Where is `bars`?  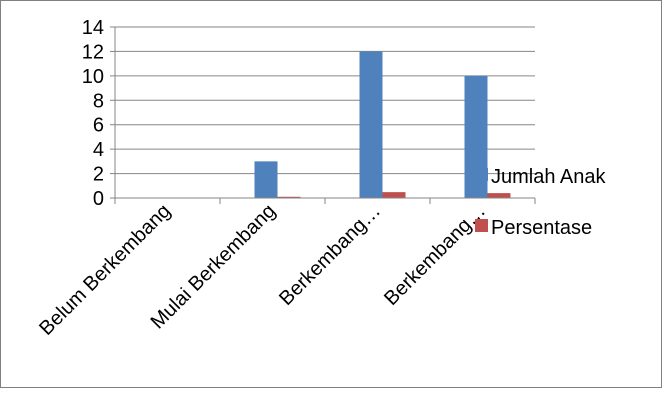
bars is located at coordinates (382, 124).